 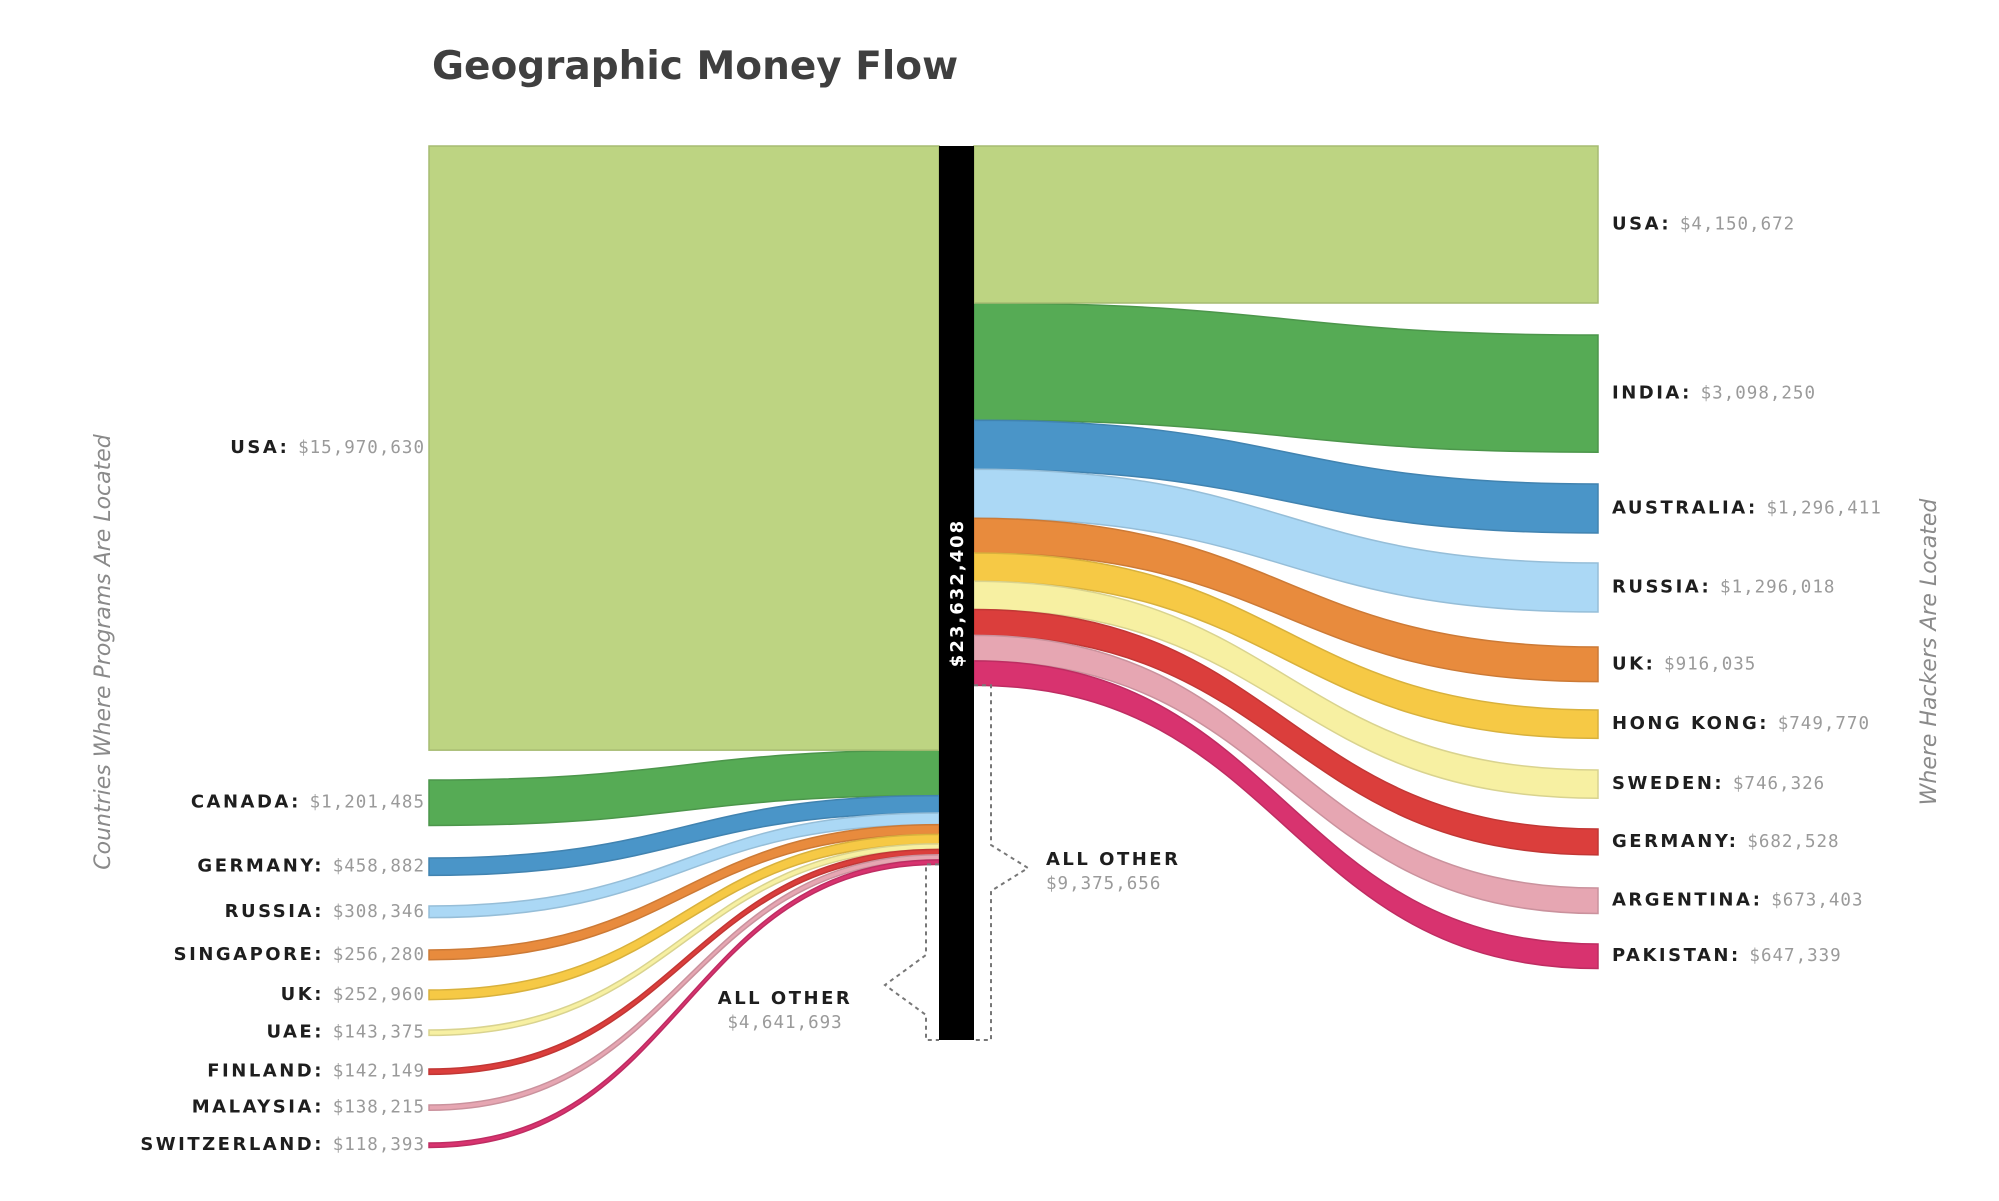 I want to click on target-label-australia: AUSTRALIA: $1,296,411, so click(x=1747, y=508).